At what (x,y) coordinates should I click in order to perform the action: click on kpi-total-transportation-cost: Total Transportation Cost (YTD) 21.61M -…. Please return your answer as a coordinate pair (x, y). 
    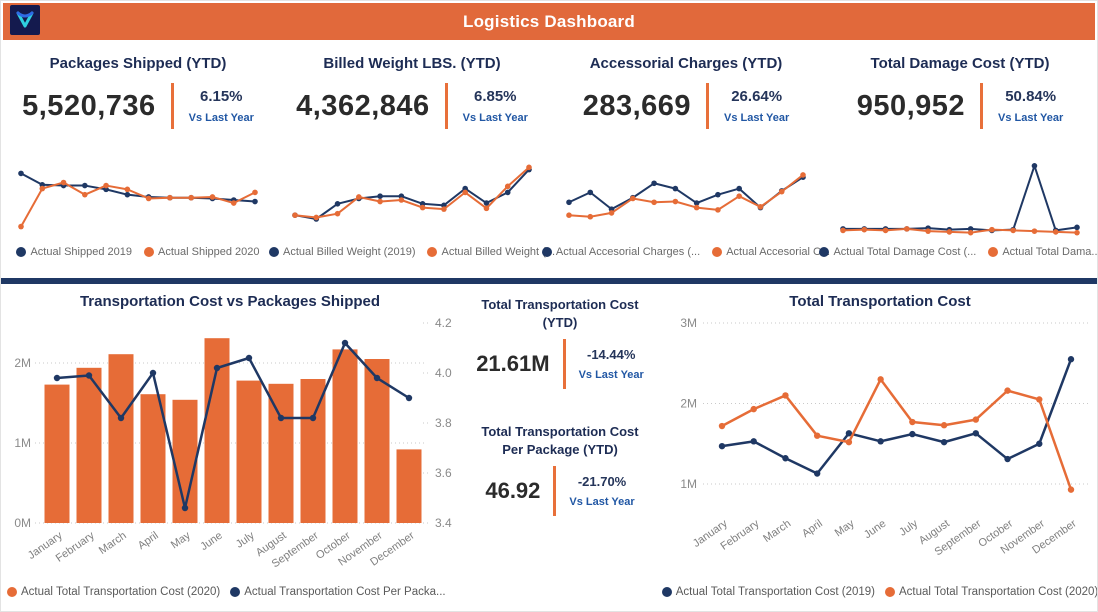
    Looking at the image, I should click on (560, 343).